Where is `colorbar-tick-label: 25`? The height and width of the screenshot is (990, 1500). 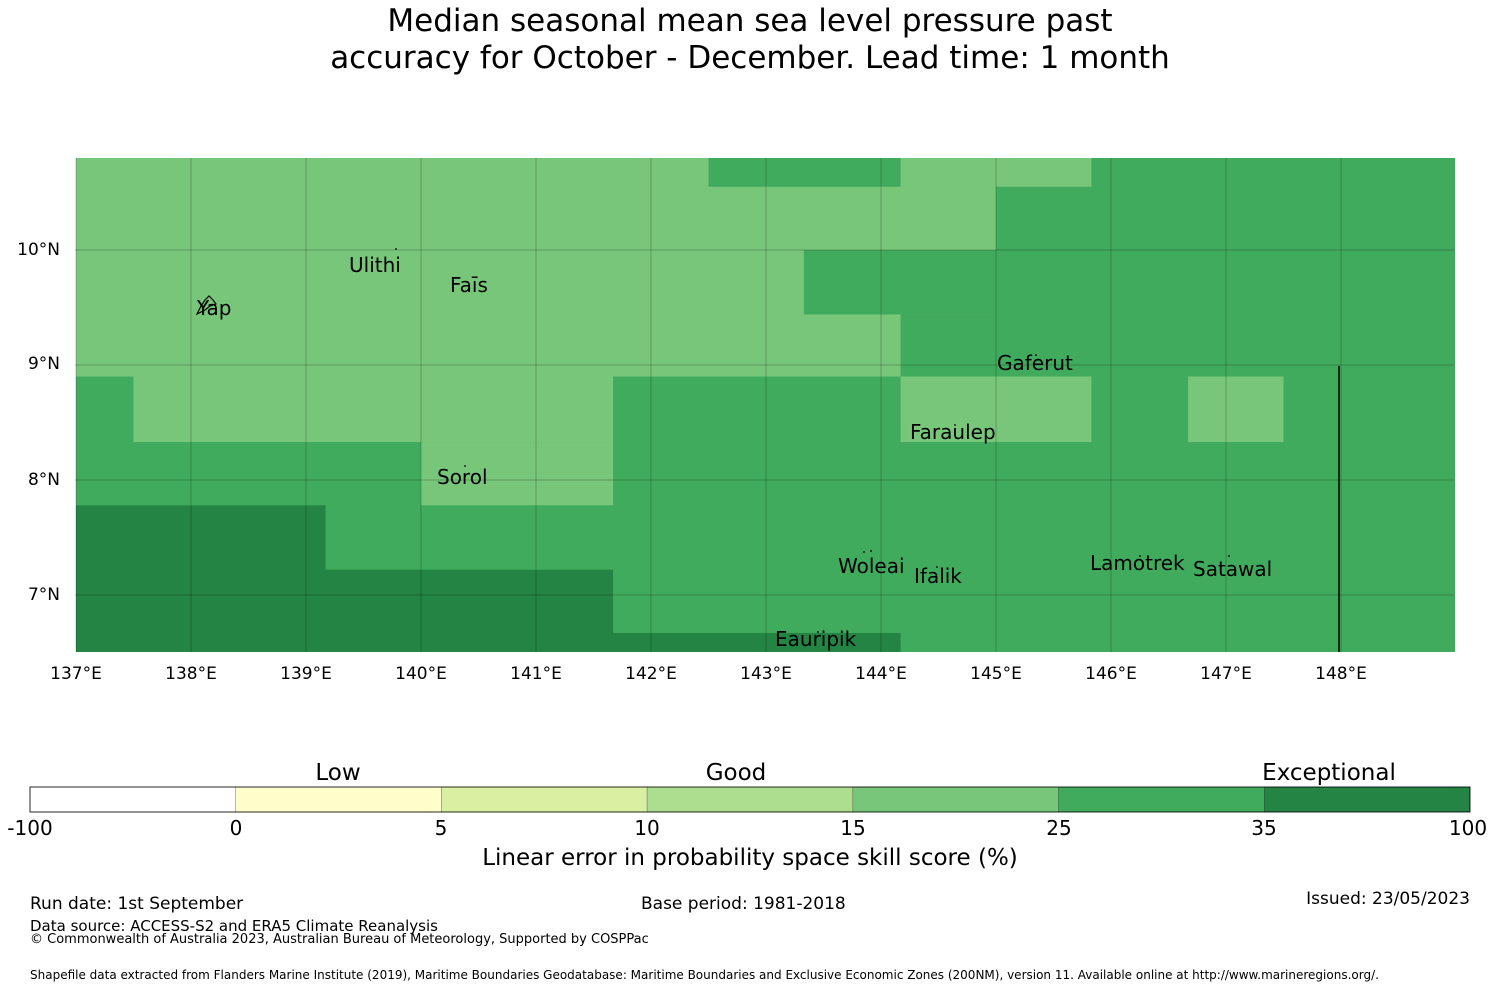 colorbar-tick-label: 25 is located at coordinates (1059, 828).